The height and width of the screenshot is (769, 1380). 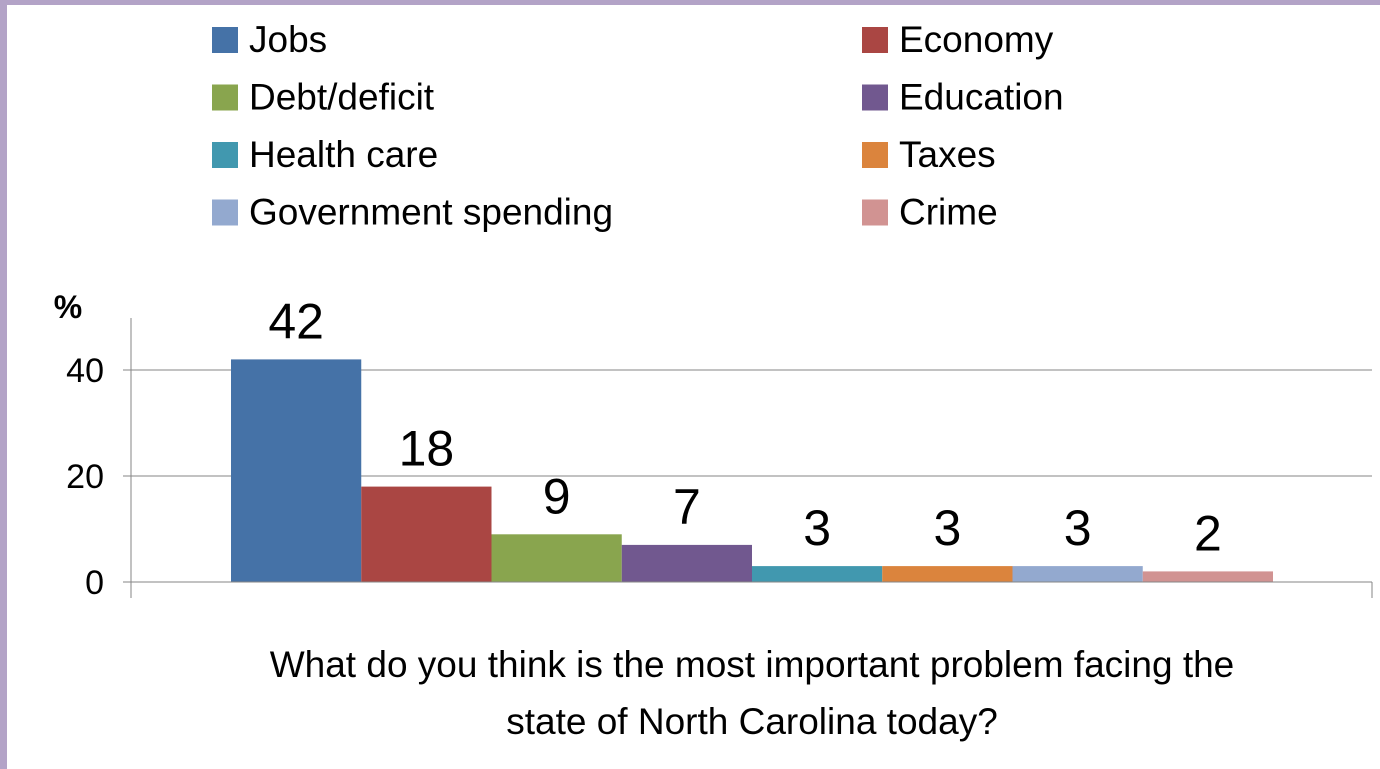 What do you see at coordinates (1077, 574) in the screenshot?
I see `bar-government-spending` at bounding box center [1077, 574].